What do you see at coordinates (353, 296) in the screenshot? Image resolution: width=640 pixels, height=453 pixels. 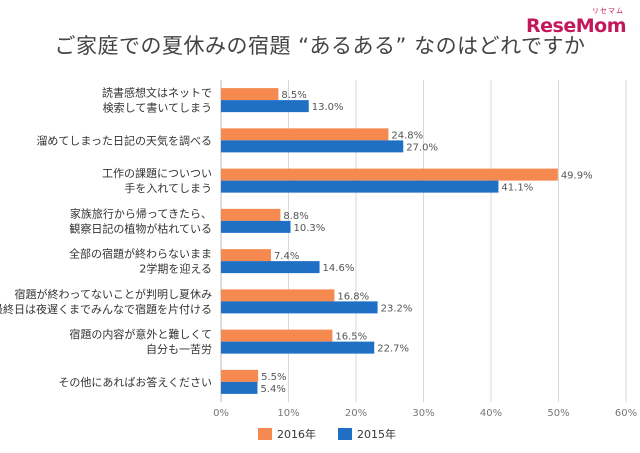 I see `data-label: 16.8%` at bounding box center [353, 296].